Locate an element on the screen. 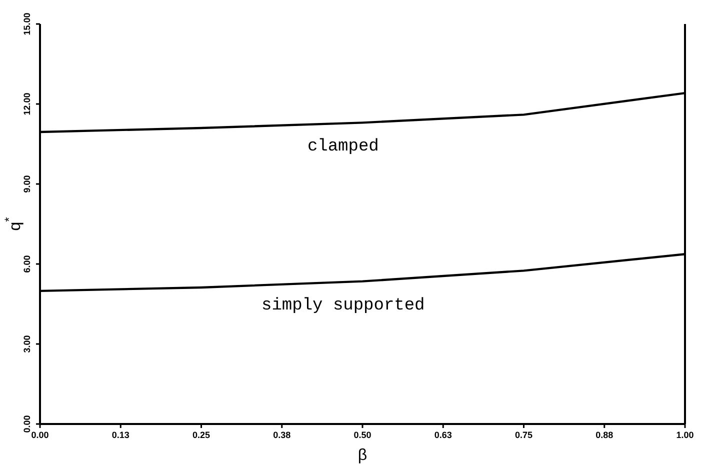 The height and width of the screenshot is (468, 701). annotation: simply supported is located at coordinates (343, 306).